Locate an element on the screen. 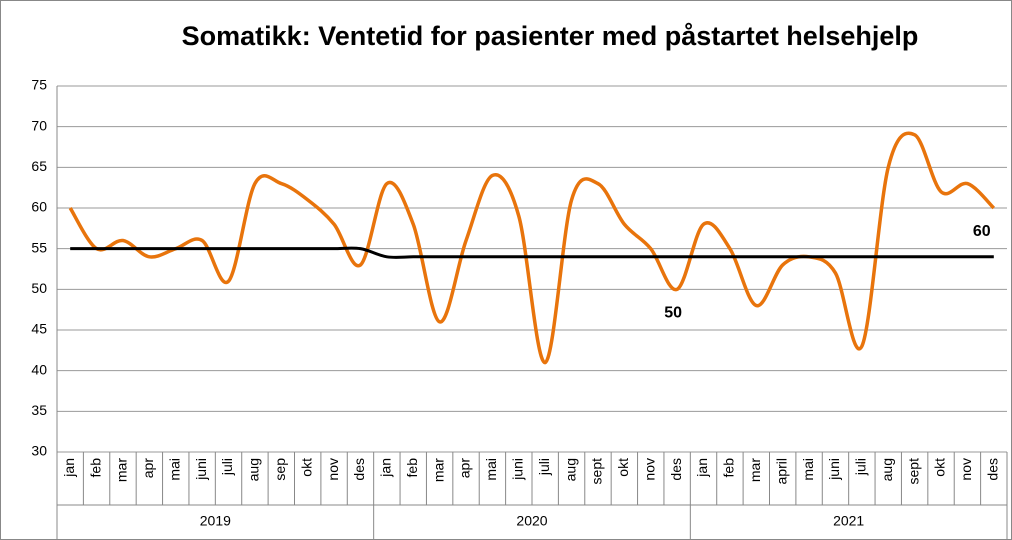 Image resolution: width=1012 pixels, height=540 pixels. x-tick-label: april is located at coordinates (781, 471).